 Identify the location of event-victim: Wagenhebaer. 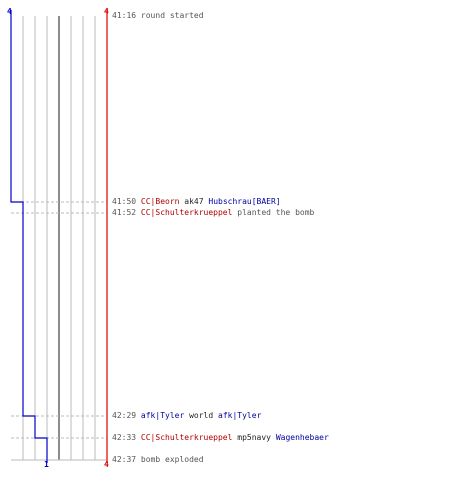
(302, 437).